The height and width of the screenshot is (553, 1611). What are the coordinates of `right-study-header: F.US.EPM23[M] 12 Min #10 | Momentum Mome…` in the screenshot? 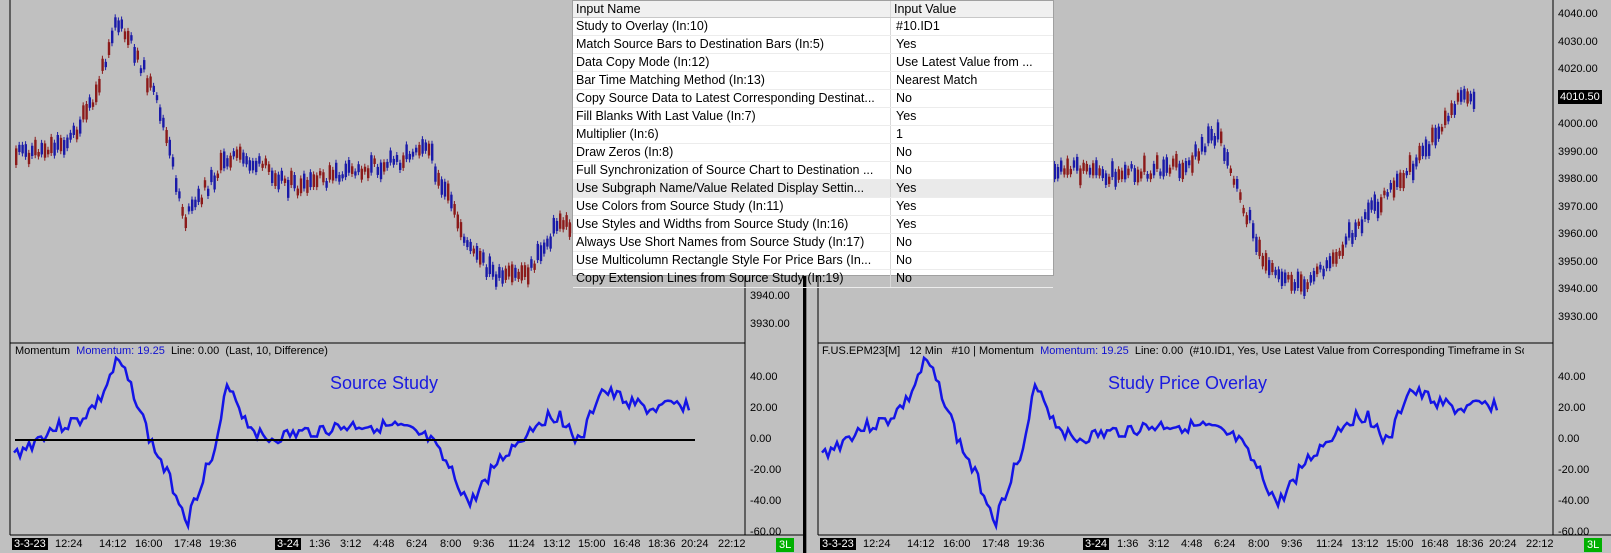 It's located at (1173, 351).